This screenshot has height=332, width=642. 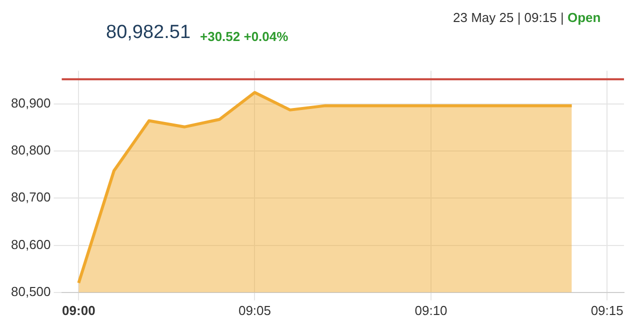 I want to click on text: +30.52 +0.04%, so click(x=244, y=36).